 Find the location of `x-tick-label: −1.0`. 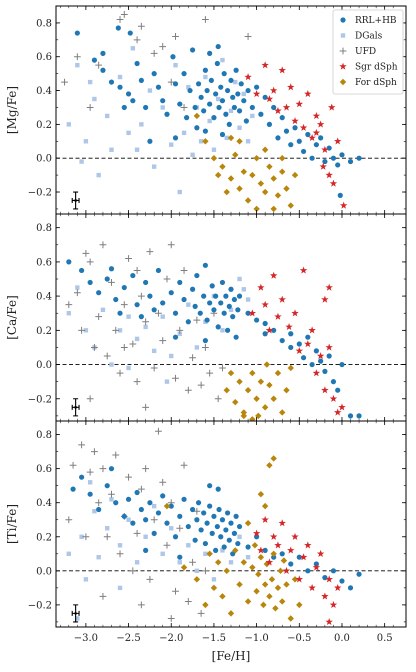

x-tick-label: −1.0 is located at coordinates (256, 638).